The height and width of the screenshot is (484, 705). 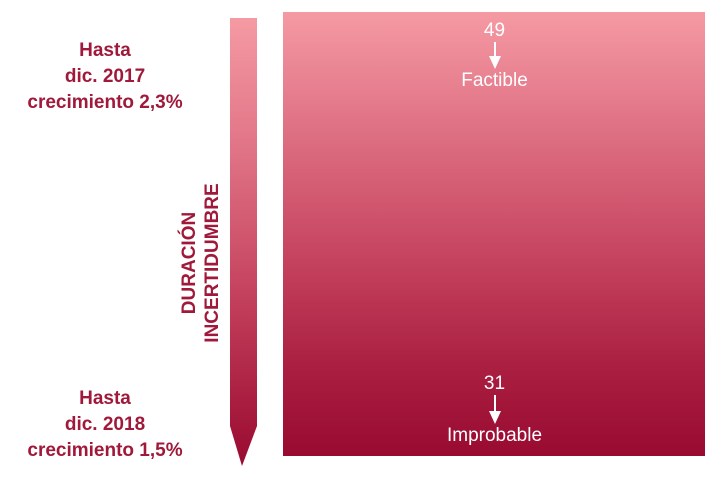 What do you see at coordinates (105, 102) in the screenshot?
I see `label-start-line-3: crecimiento 2,3%` at bounding box center [105, 102].